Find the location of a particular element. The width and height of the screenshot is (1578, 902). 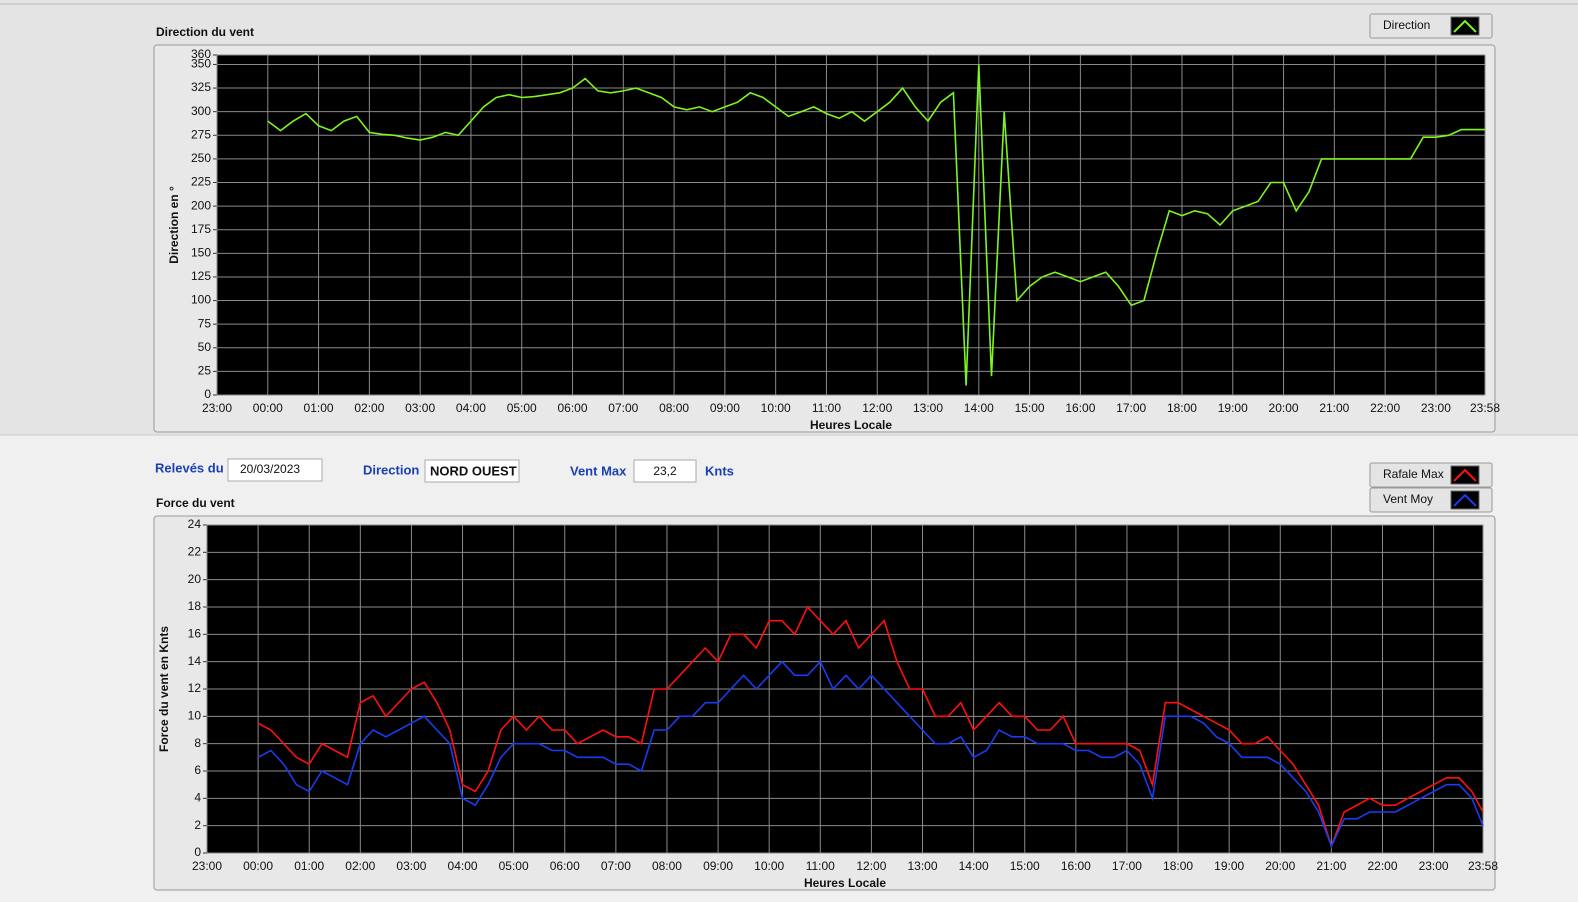

y-tick-label: 360 is located at coordinates (201, 54).